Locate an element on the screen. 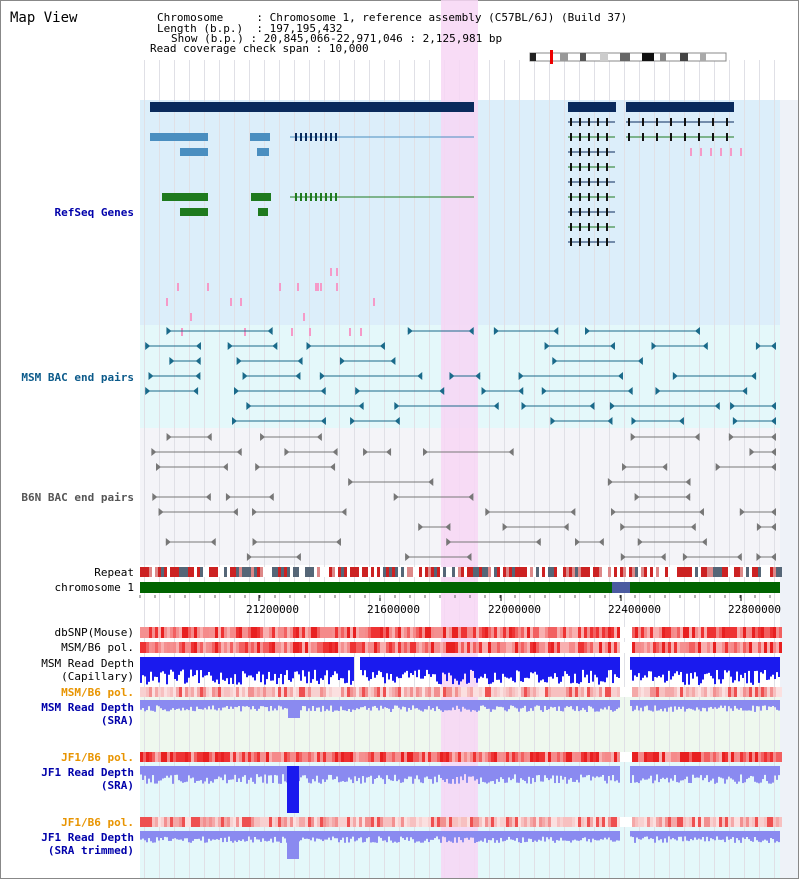  track-label-msm-depth-cap: MSM Read Depth is located at coordinates (87, 663).